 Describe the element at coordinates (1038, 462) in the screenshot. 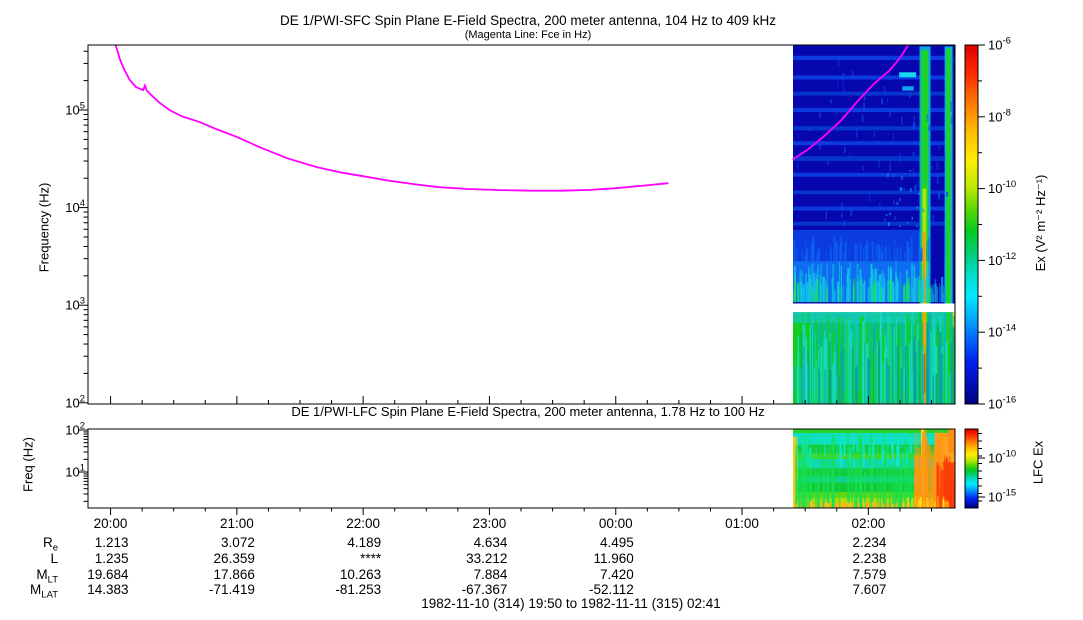

I see `lfc-colorbar-unit-label: LFC Ex` at that location.